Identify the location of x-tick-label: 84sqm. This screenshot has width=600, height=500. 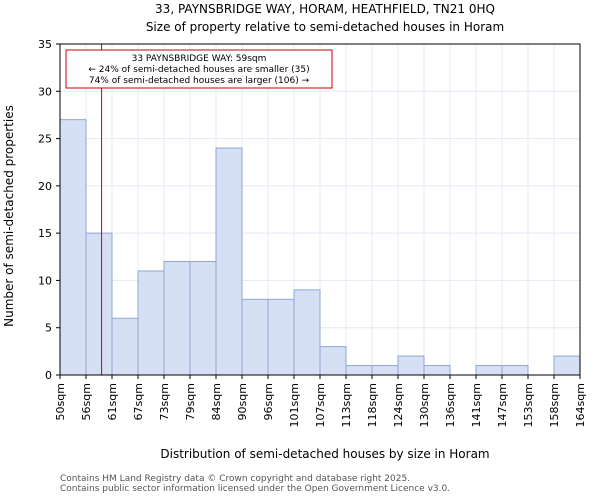
(216, 401).